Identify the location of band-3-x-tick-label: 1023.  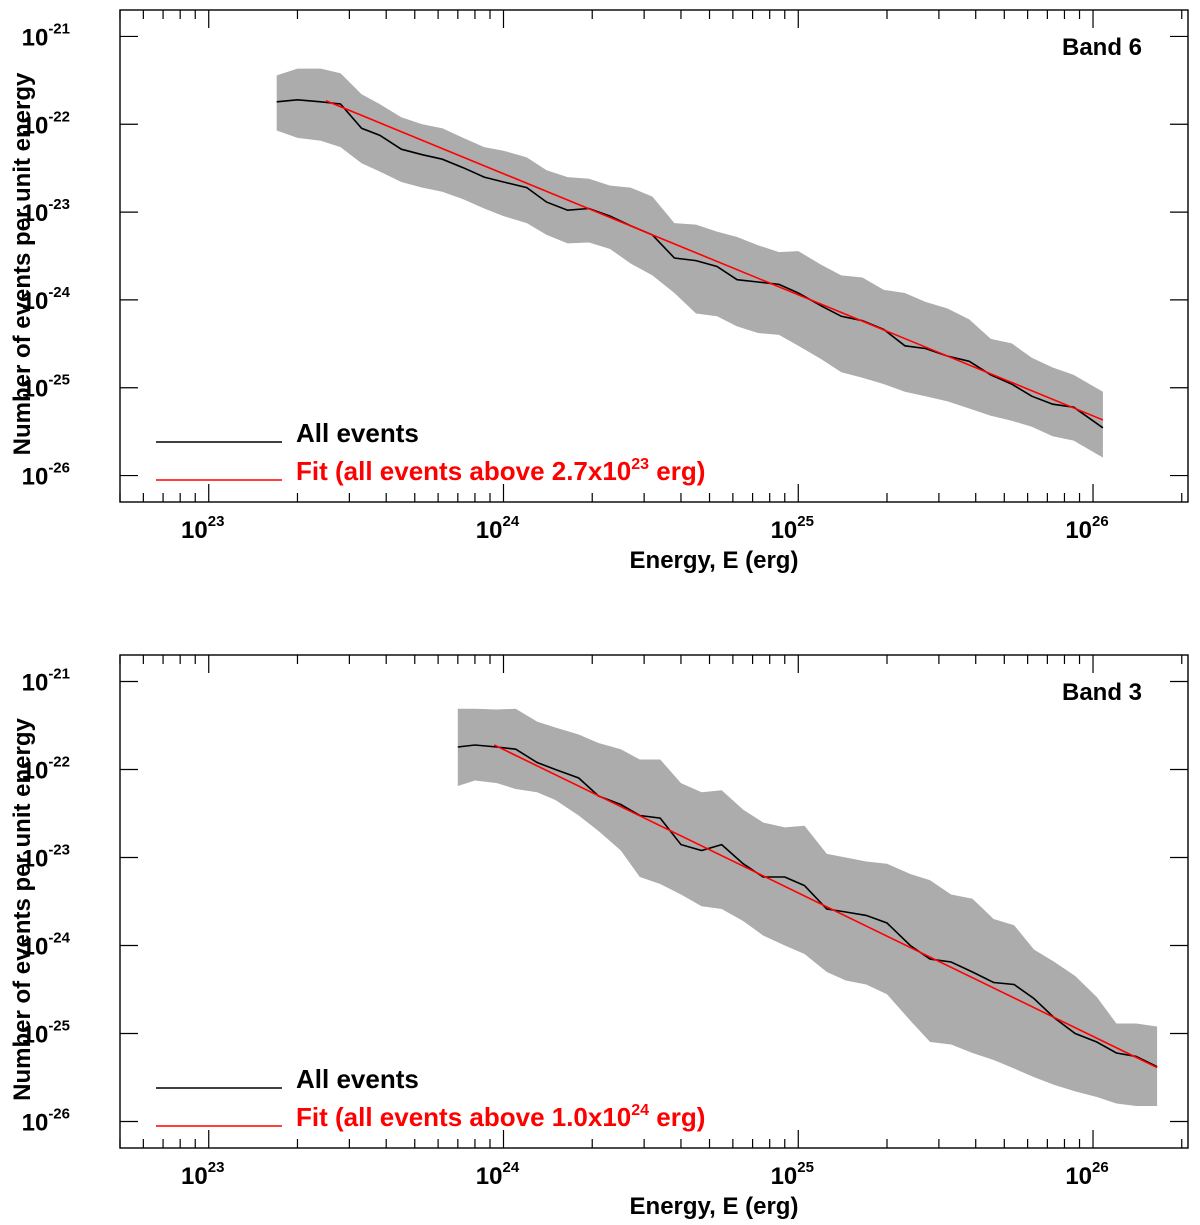
(202, 1174).